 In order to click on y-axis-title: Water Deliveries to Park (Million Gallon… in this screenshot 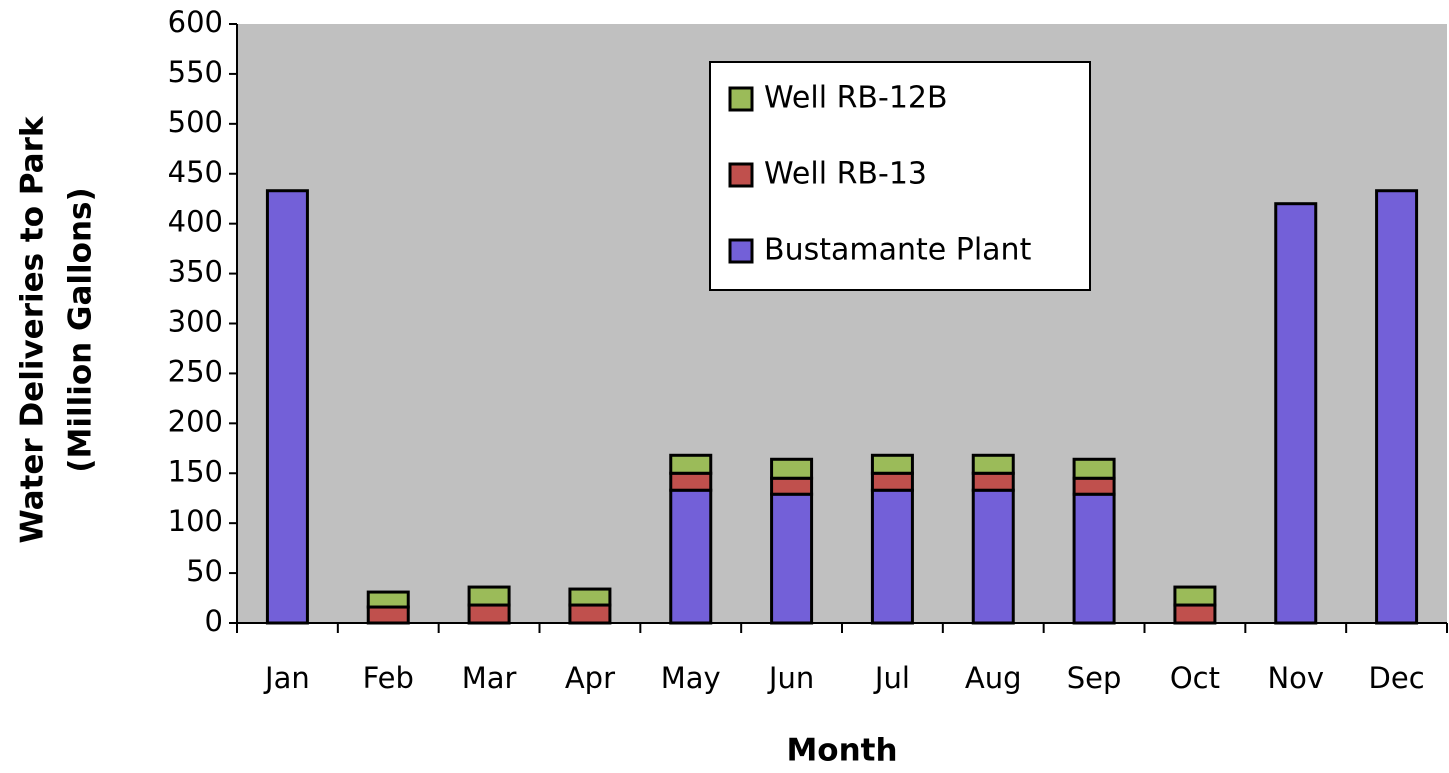, I will do `click(57, 329)`.